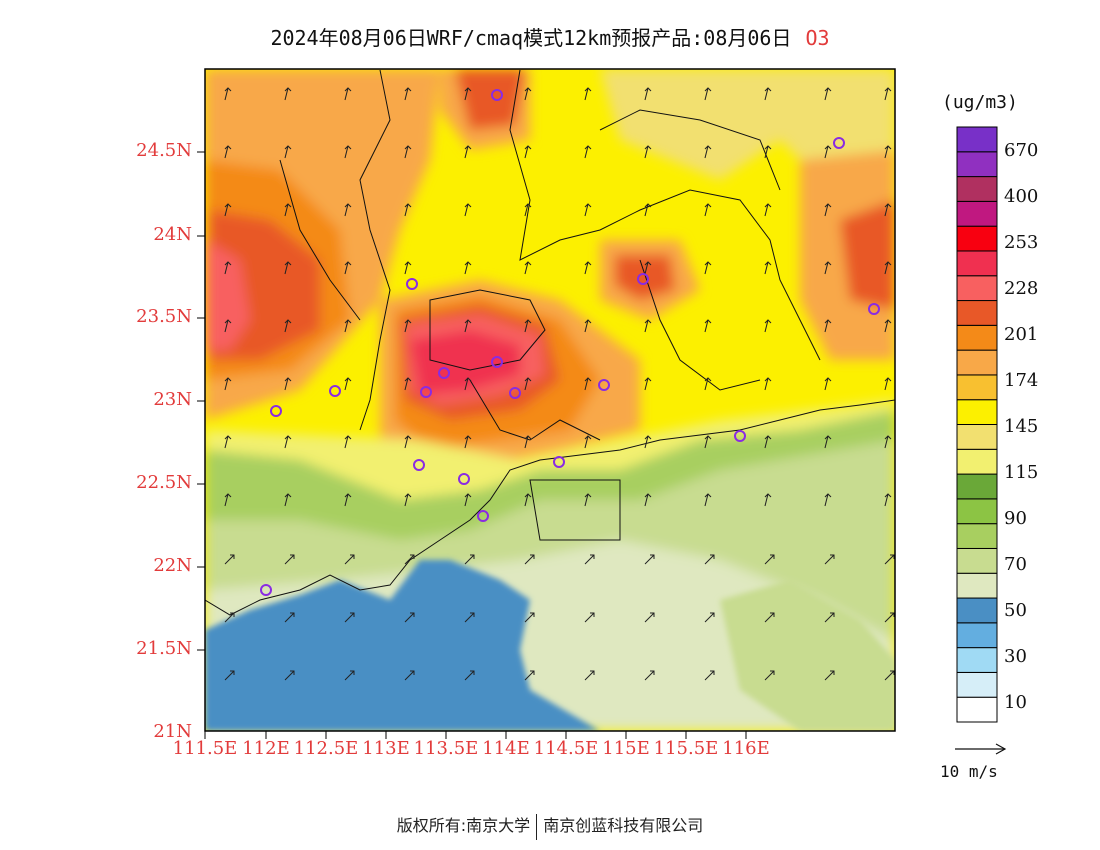 Image resolution: width=1100 pixels, height=850 pixels. Describe the element at coordinates (550, 36) in the screenshot. I see `chart-title: 2024年08月06日WRF/cmaq模式12km预报产品:08月06日 O3` at that location.